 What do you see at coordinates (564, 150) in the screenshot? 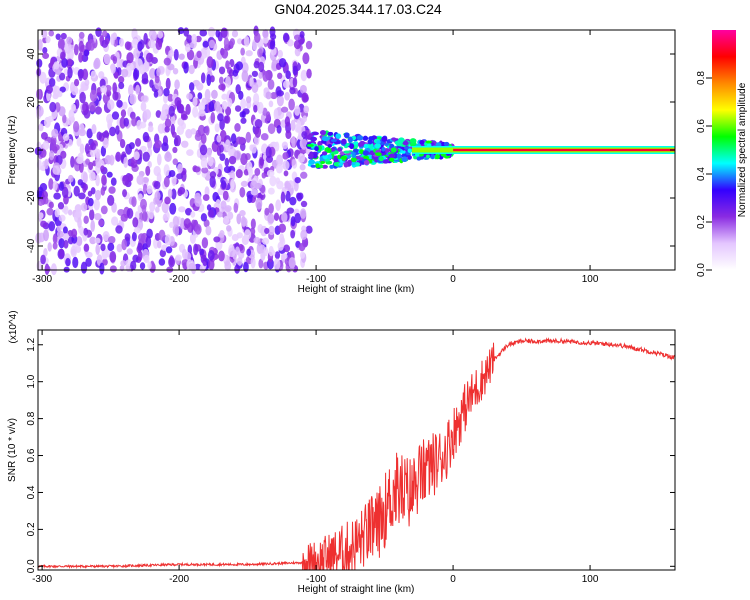
I see `carrier-line` at bounding box center [564, 150].